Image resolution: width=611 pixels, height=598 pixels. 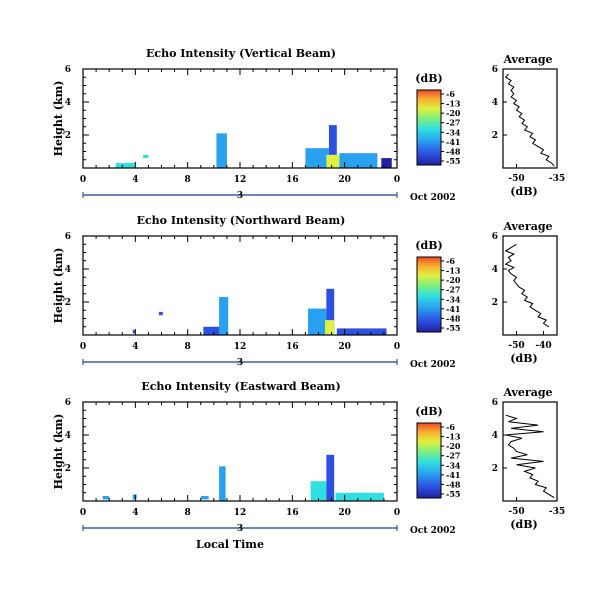 What do you see at coordinates (543, 346) in the screenshot?
I see `profile-x-tick-label: -40` at bounding box center [543, 346].